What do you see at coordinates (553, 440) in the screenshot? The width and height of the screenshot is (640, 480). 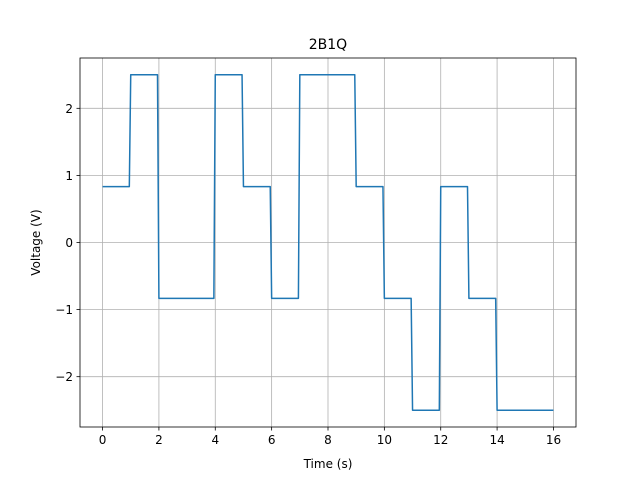 I see `x-tick-label: 16` at bounding box center [553, 440].